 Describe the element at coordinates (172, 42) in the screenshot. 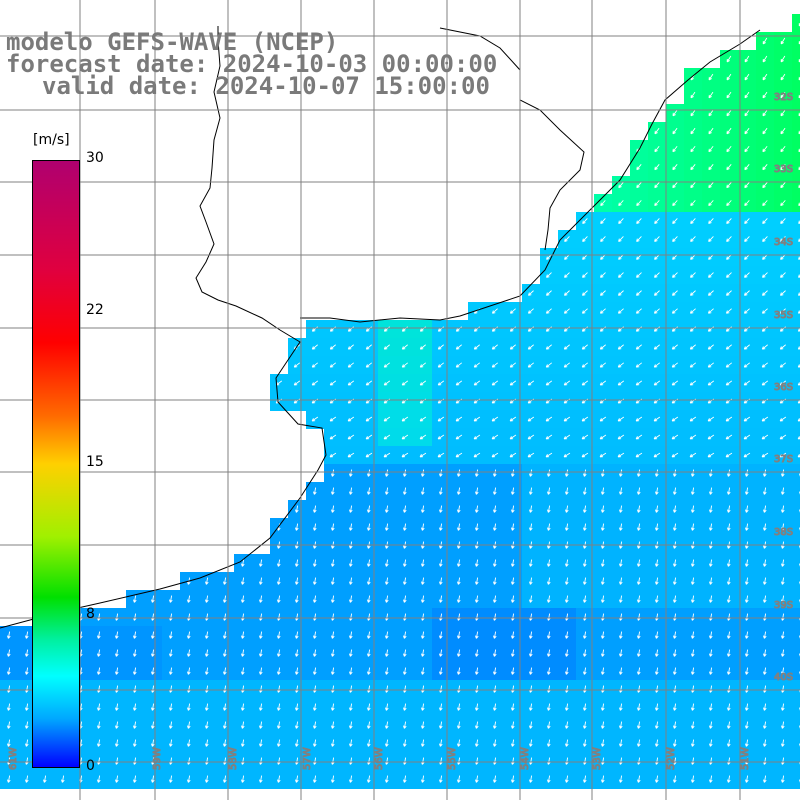

I see `model-title: modelo GEFS-WAVE (NCEP)` at that location.